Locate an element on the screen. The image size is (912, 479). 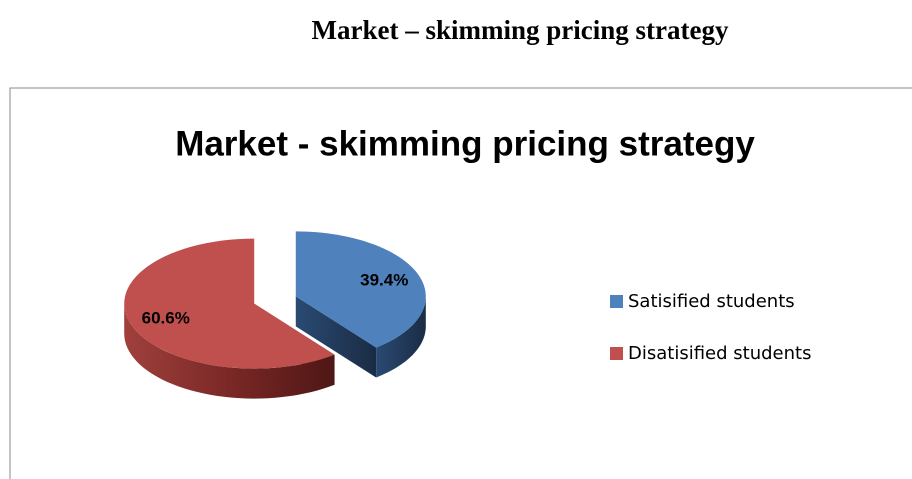
chart-title: Market - skimming pricing strategy is located at coordinates (465, 143).